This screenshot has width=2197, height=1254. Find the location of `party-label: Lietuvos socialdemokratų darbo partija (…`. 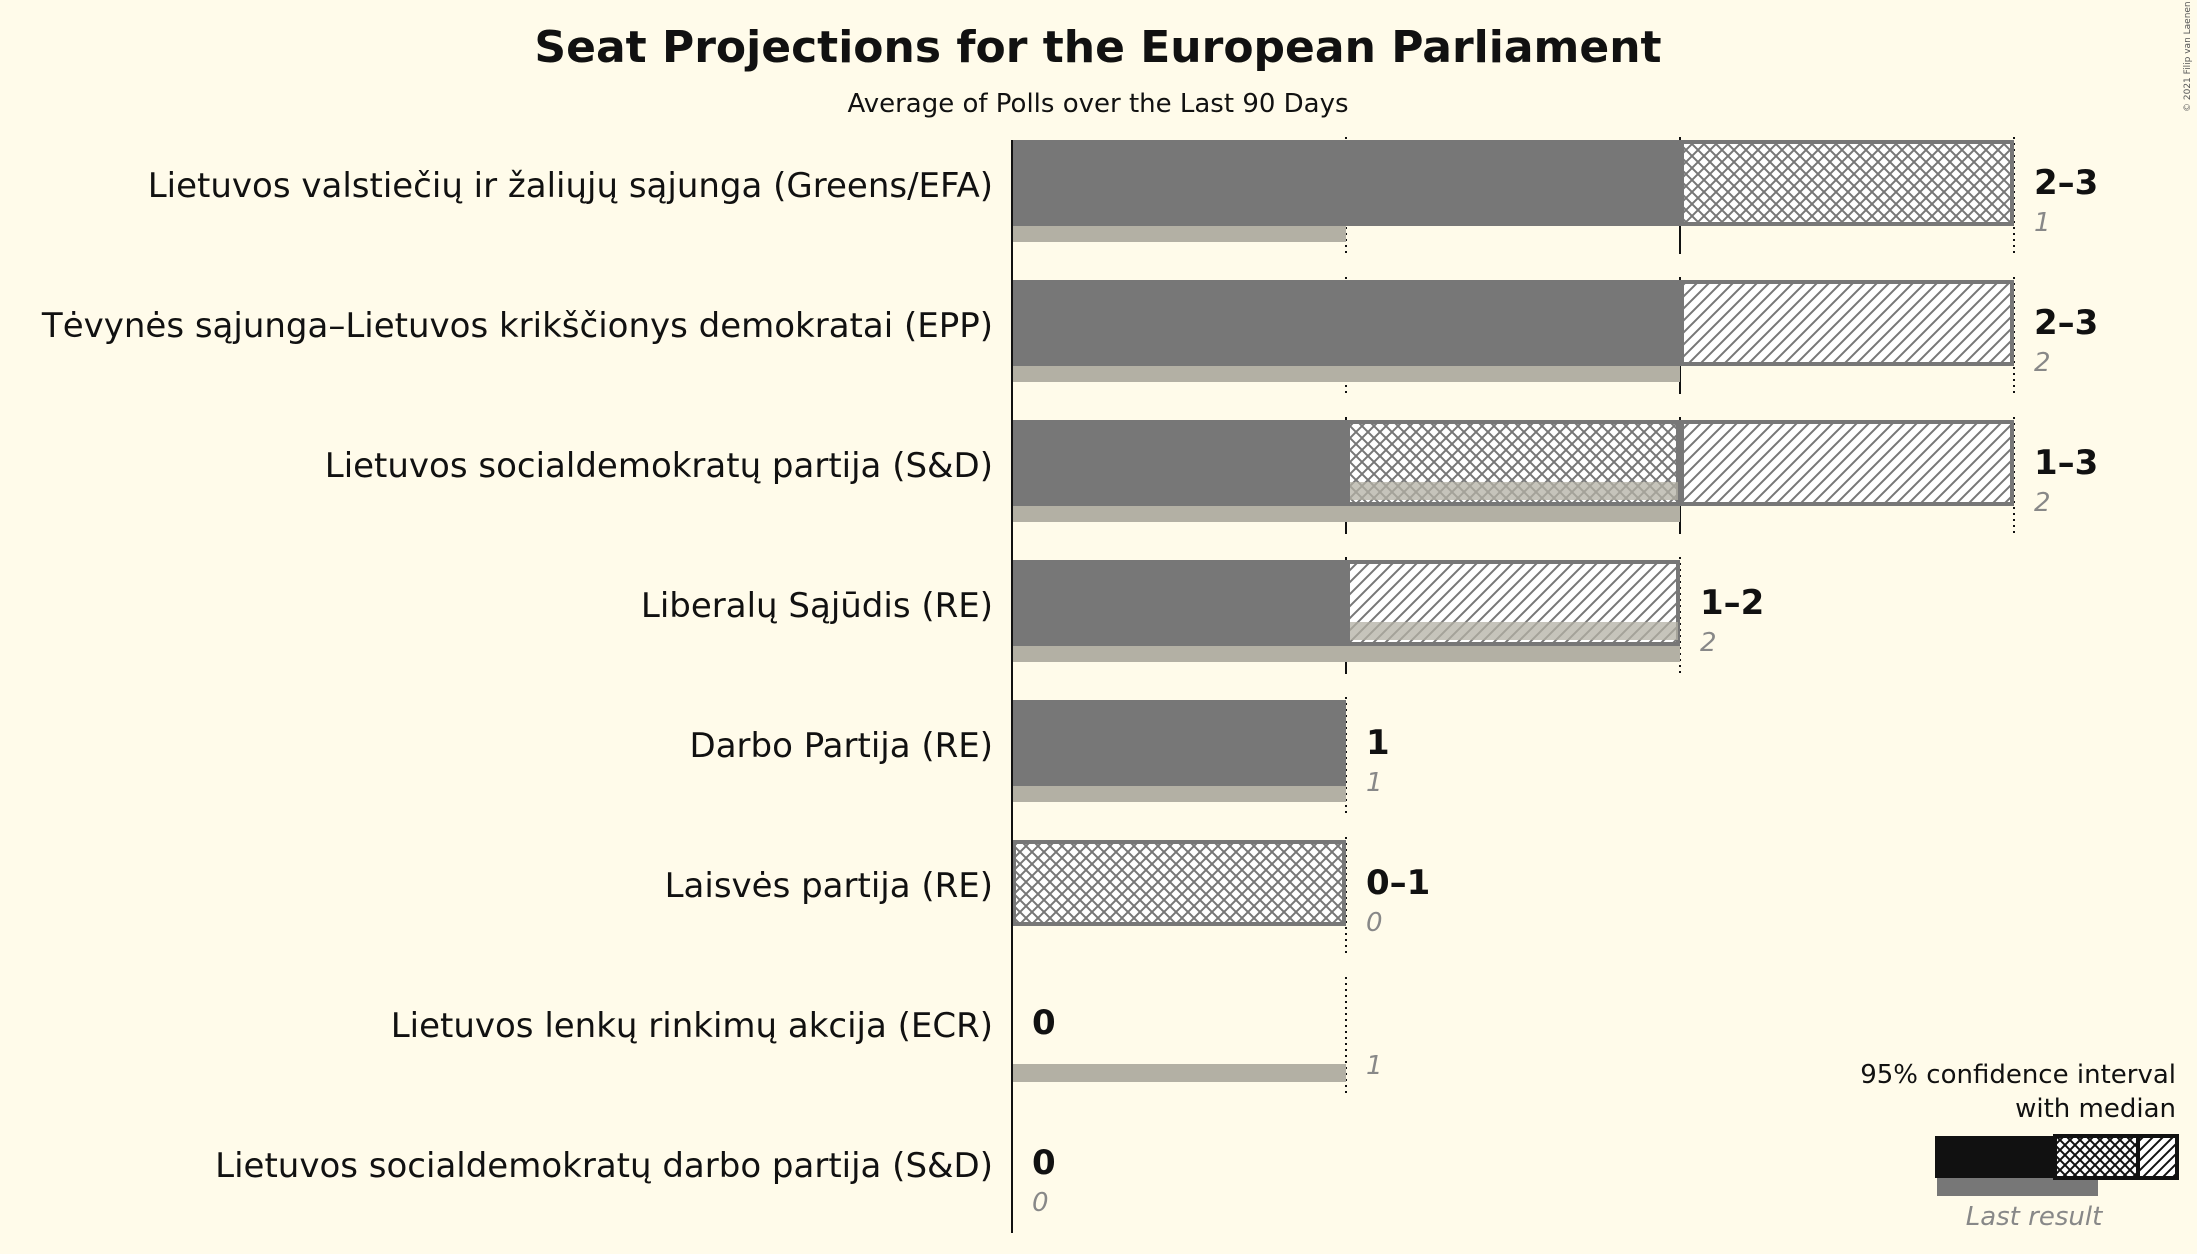

party-label: Lietuvos socialdemokratų darbo partija (… is located at coordinates (604, 1166).